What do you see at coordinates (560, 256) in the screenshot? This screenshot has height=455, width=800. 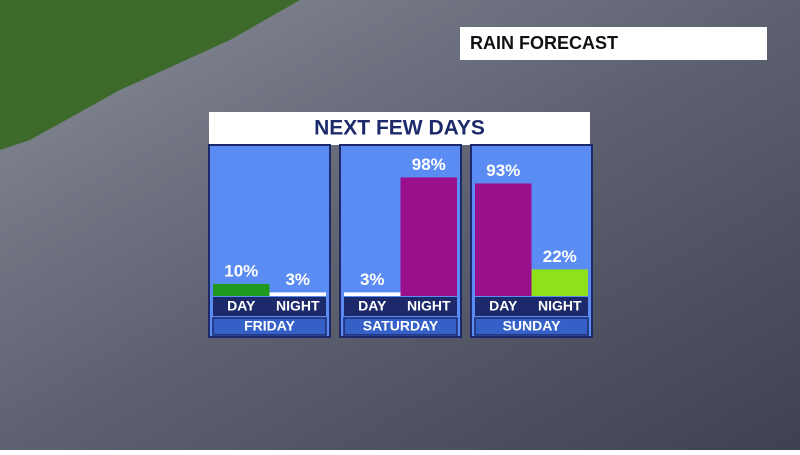 I see `value-label: 22%` at bounding box center [560, 256].